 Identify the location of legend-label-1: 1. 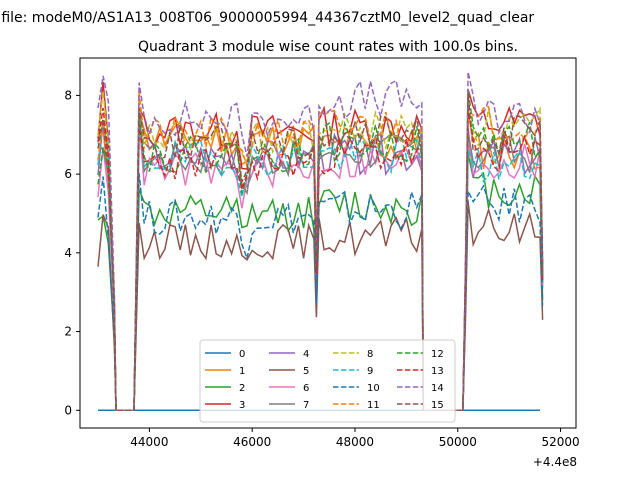
(242, 371).